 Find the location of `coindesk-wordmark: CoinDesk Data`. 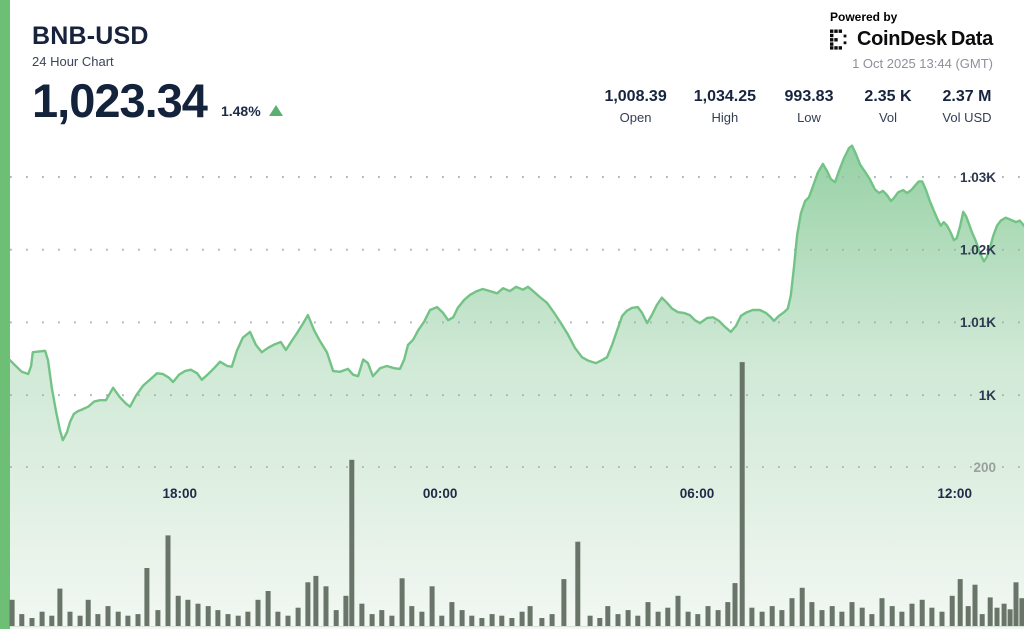

coindesk-wordmark: CoinDesk Data is located at coordinates (925, 39).